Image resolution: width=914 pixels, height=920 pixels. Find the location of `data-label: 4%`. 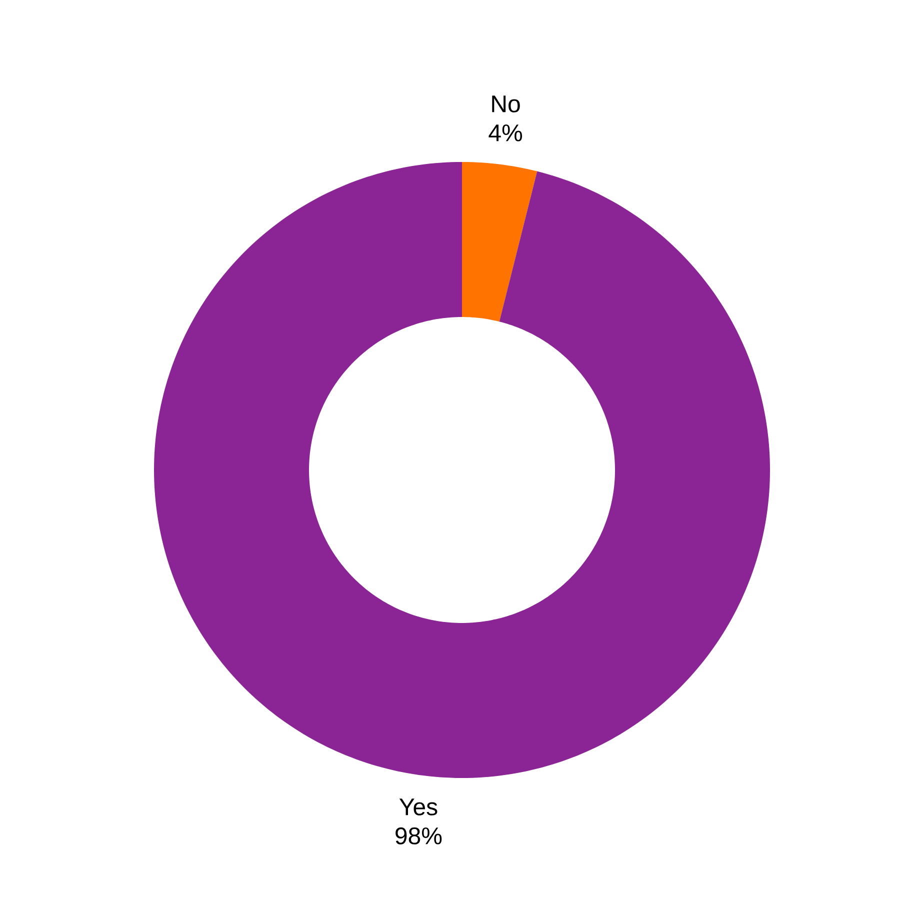

data-label: 4% is located at coordinates (505, 133).